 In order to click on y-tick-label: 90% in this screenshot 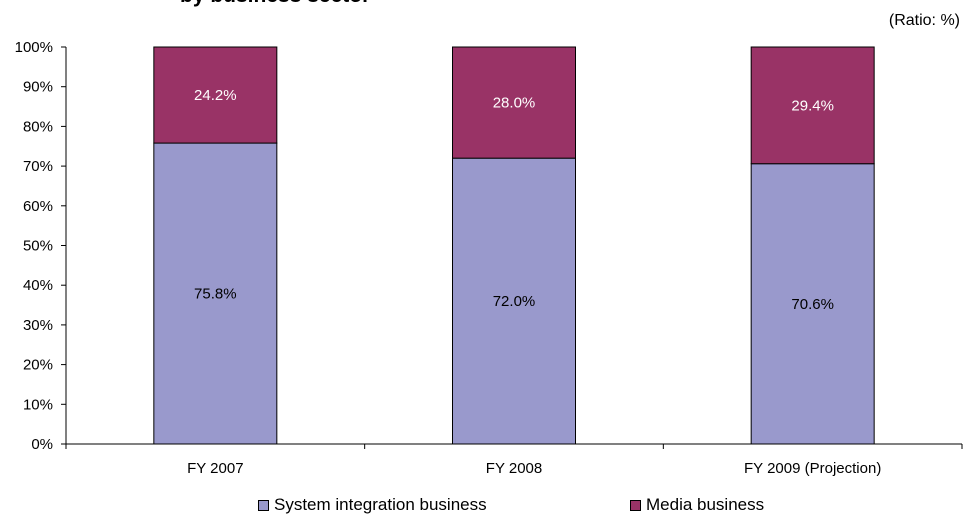, I will do `click(38, 87)`.